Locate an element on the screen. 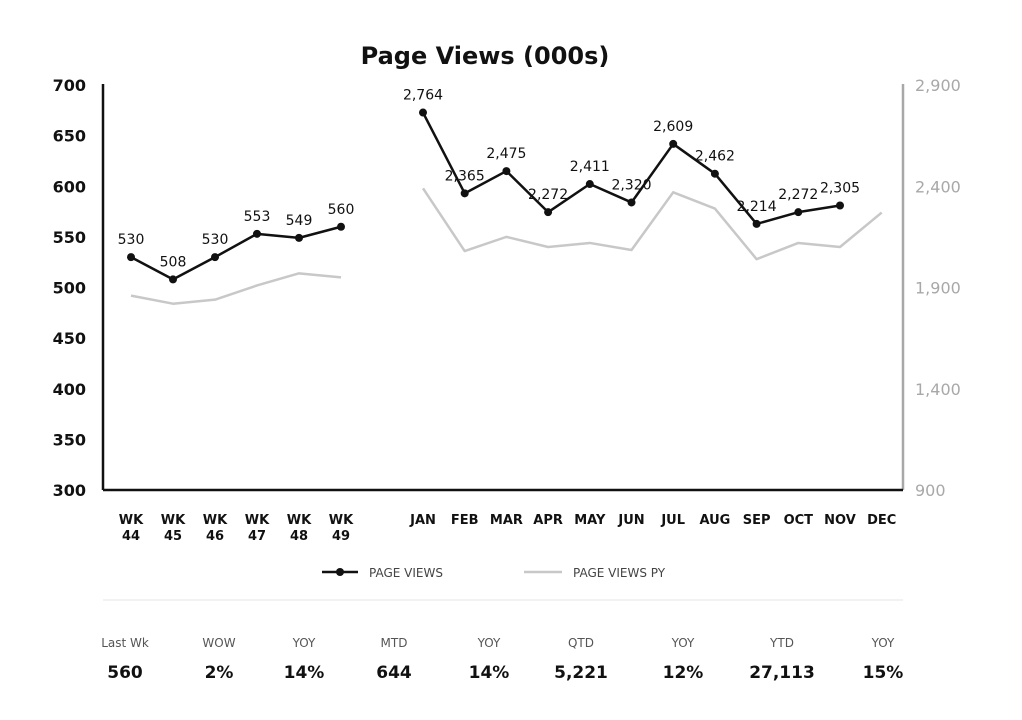 The width and height of the screenshot is (1022, 720). weekly-x-ticks: WK 44 WK 45 WK 46 WK 47 WK 48 WK 49 is located at coordinates (236, 528).